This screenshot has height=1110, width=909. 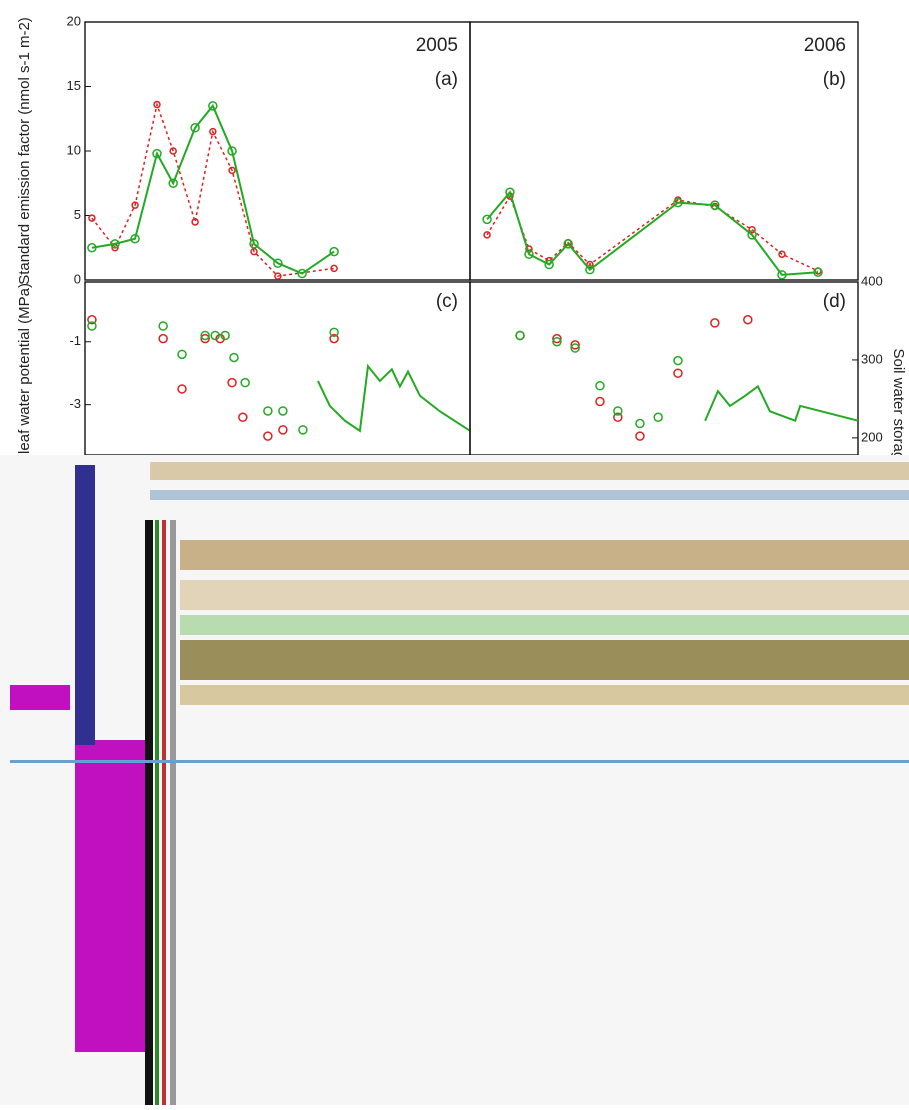 I want to click on panel-year: 2006, so click(x=825, y=45).